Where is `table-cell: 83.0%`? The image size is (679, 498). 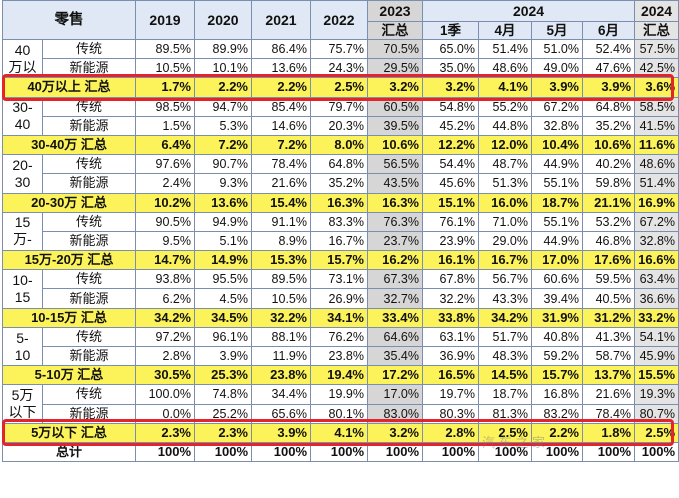 table-cell: 83.0% is located at coordinates (395, 413).